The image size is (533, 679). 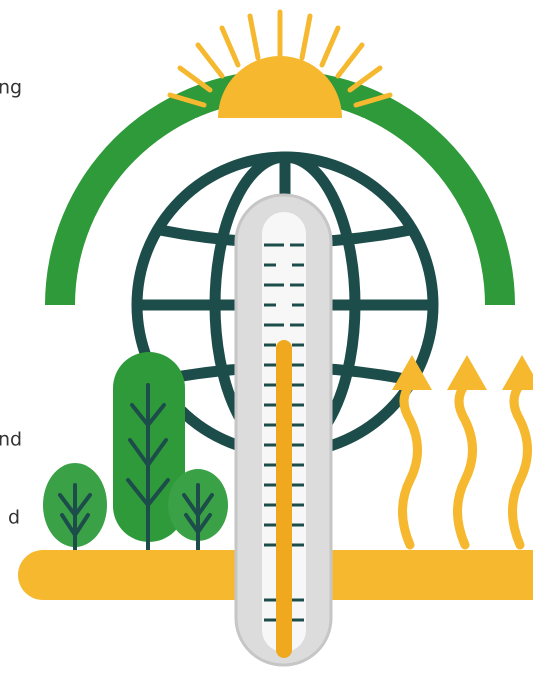 I want to click on sun, so click(x=280, y=58).